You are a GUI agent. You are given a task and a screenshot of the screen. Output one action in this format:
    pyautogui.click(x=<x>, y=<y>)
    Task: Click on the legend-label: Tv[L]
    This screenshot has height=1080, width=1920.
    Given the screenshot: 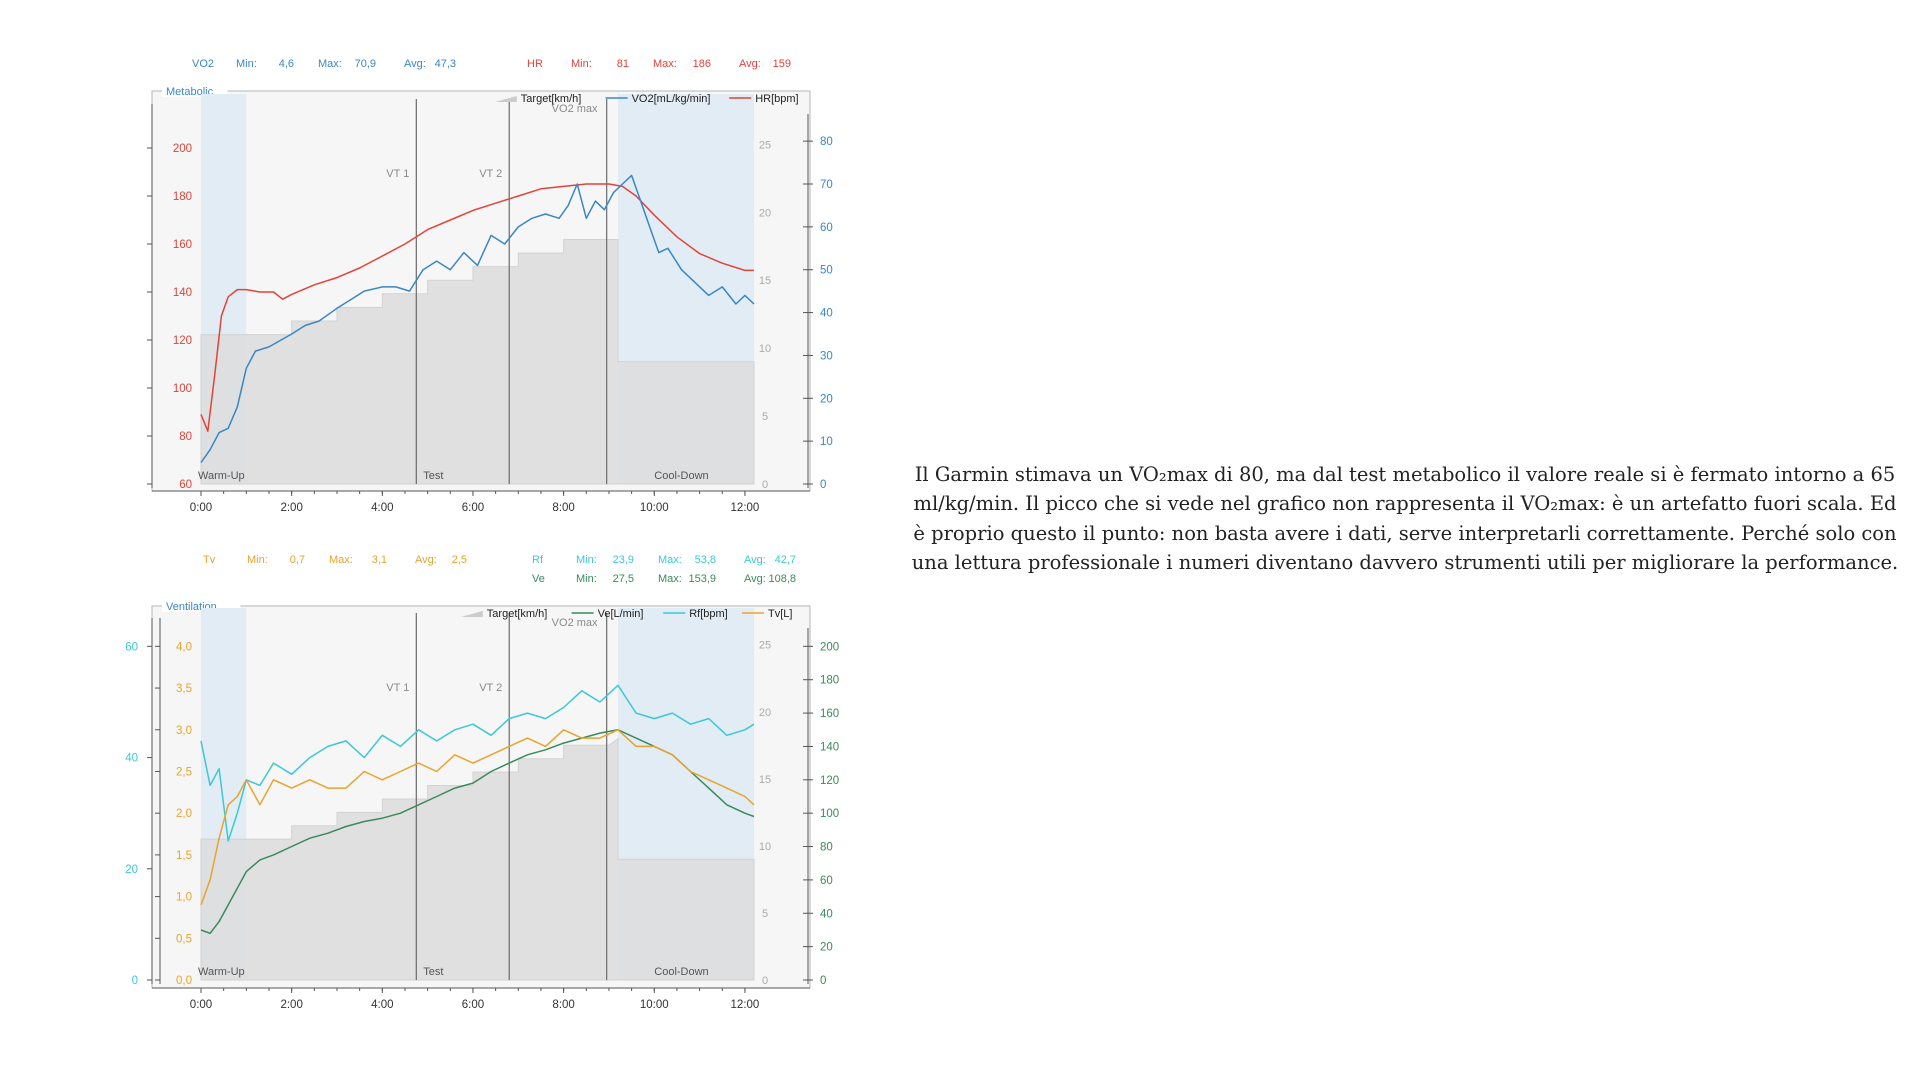 What is the action you would take?
    pyautogui.click(x=780, y=614)
    